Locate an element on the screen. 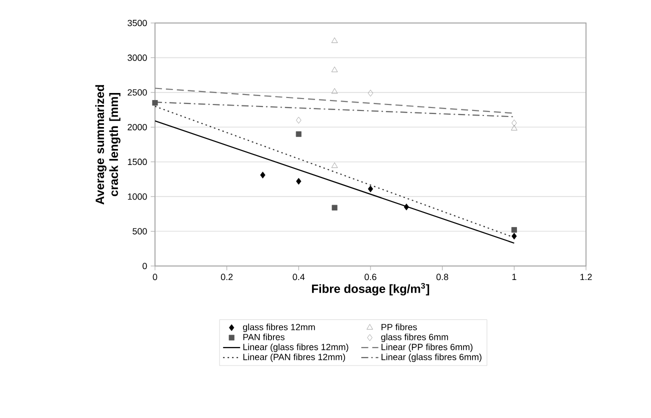  y-tick-label: 0 is located at coordinates (144, 266).